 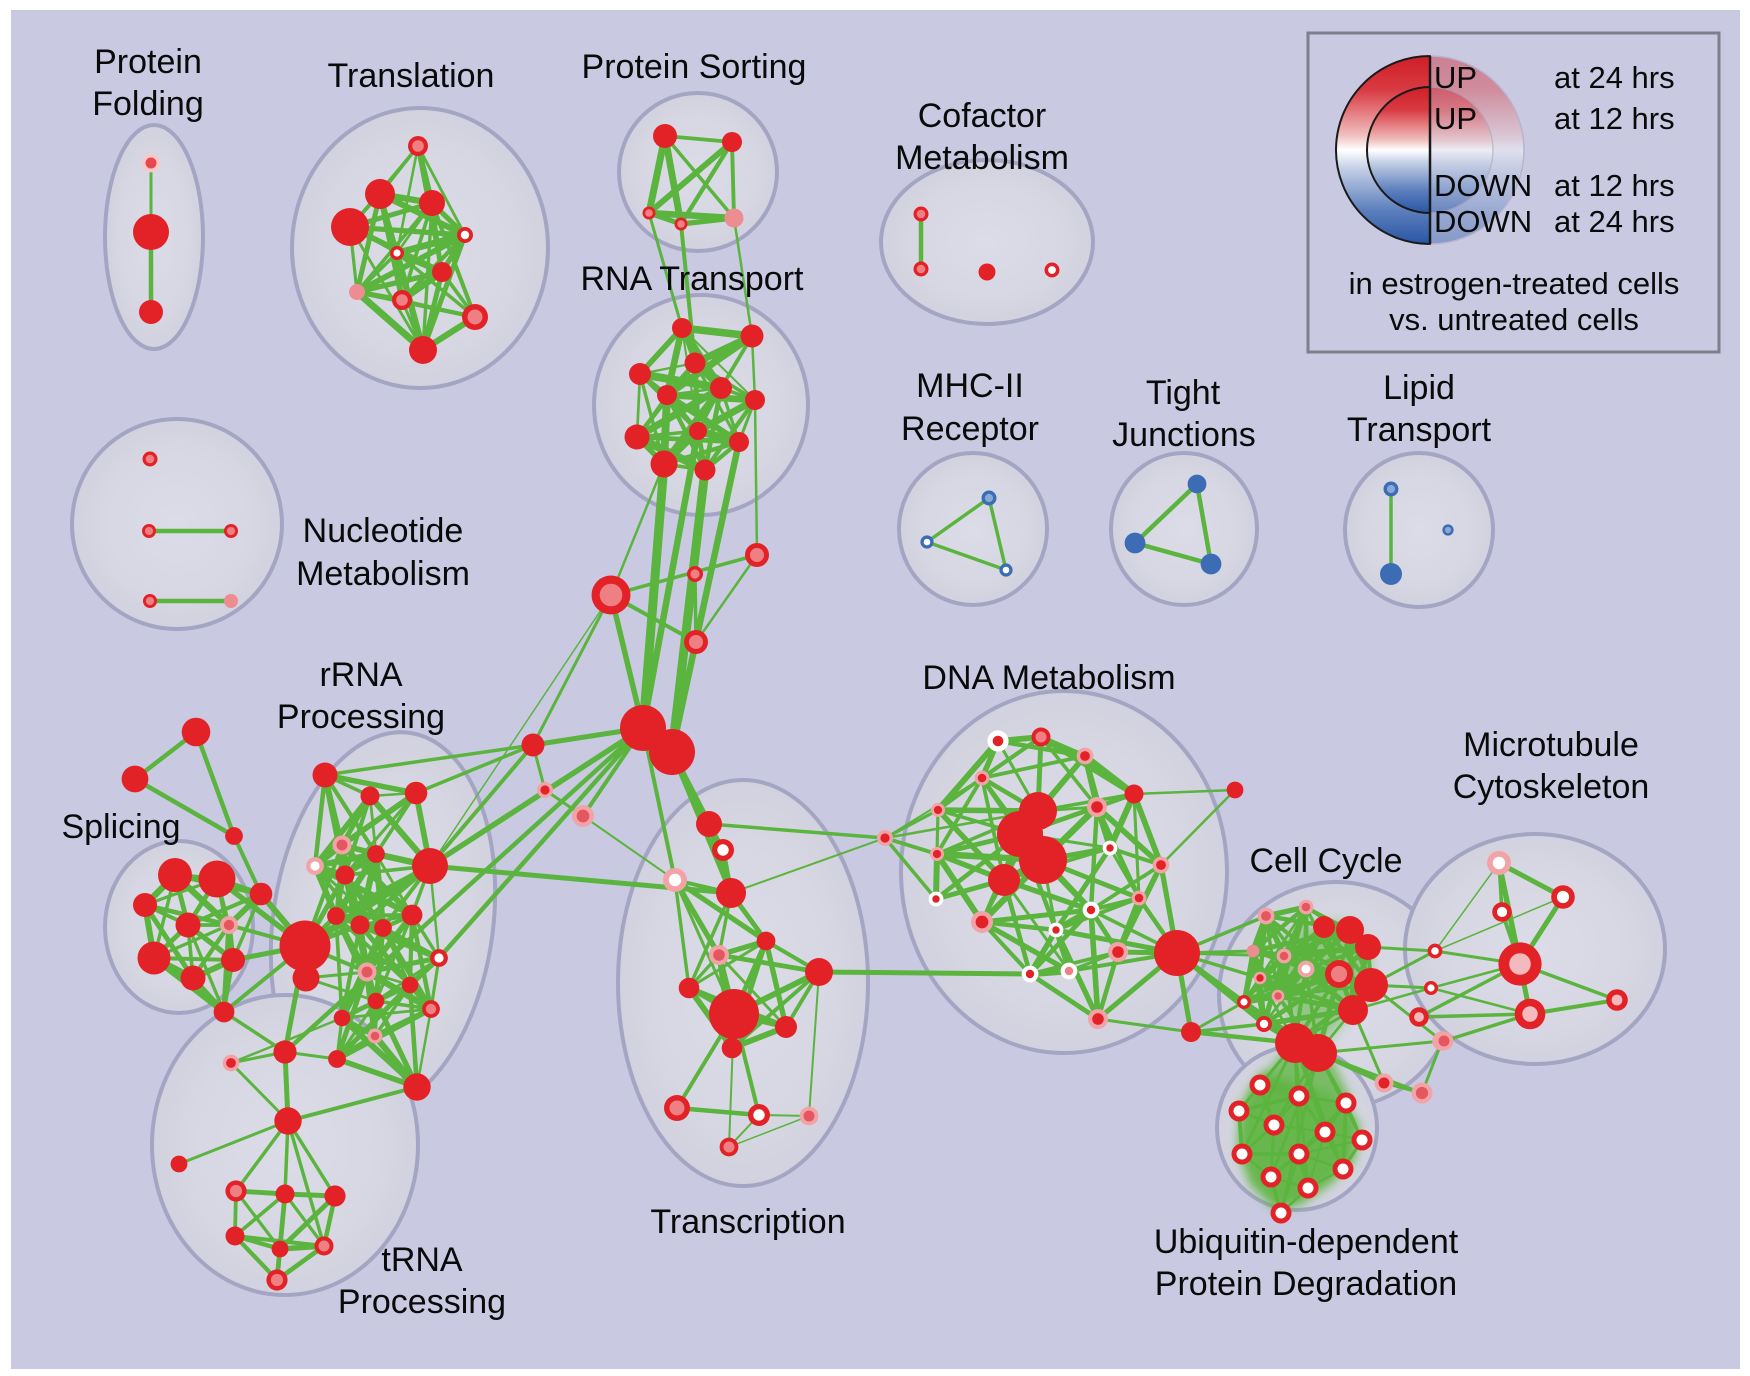 What do you see at coordinates (1325, 861) in the screenshot?
I see `svg-text: Cell Cycle` at bounding box center [1325, 861].